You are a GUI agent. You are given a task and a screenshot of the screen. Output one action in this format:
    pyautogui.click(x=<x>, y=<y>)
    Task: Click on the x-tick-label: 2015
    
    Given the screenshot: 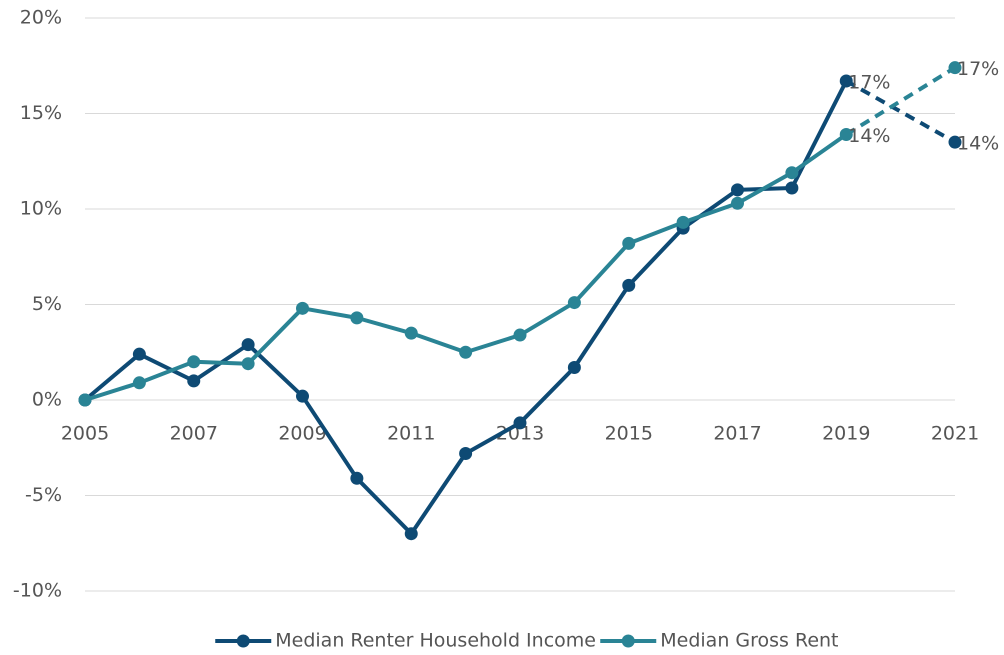 What is the action you would take?
    pyautogui.click(x=629, y=434)
    